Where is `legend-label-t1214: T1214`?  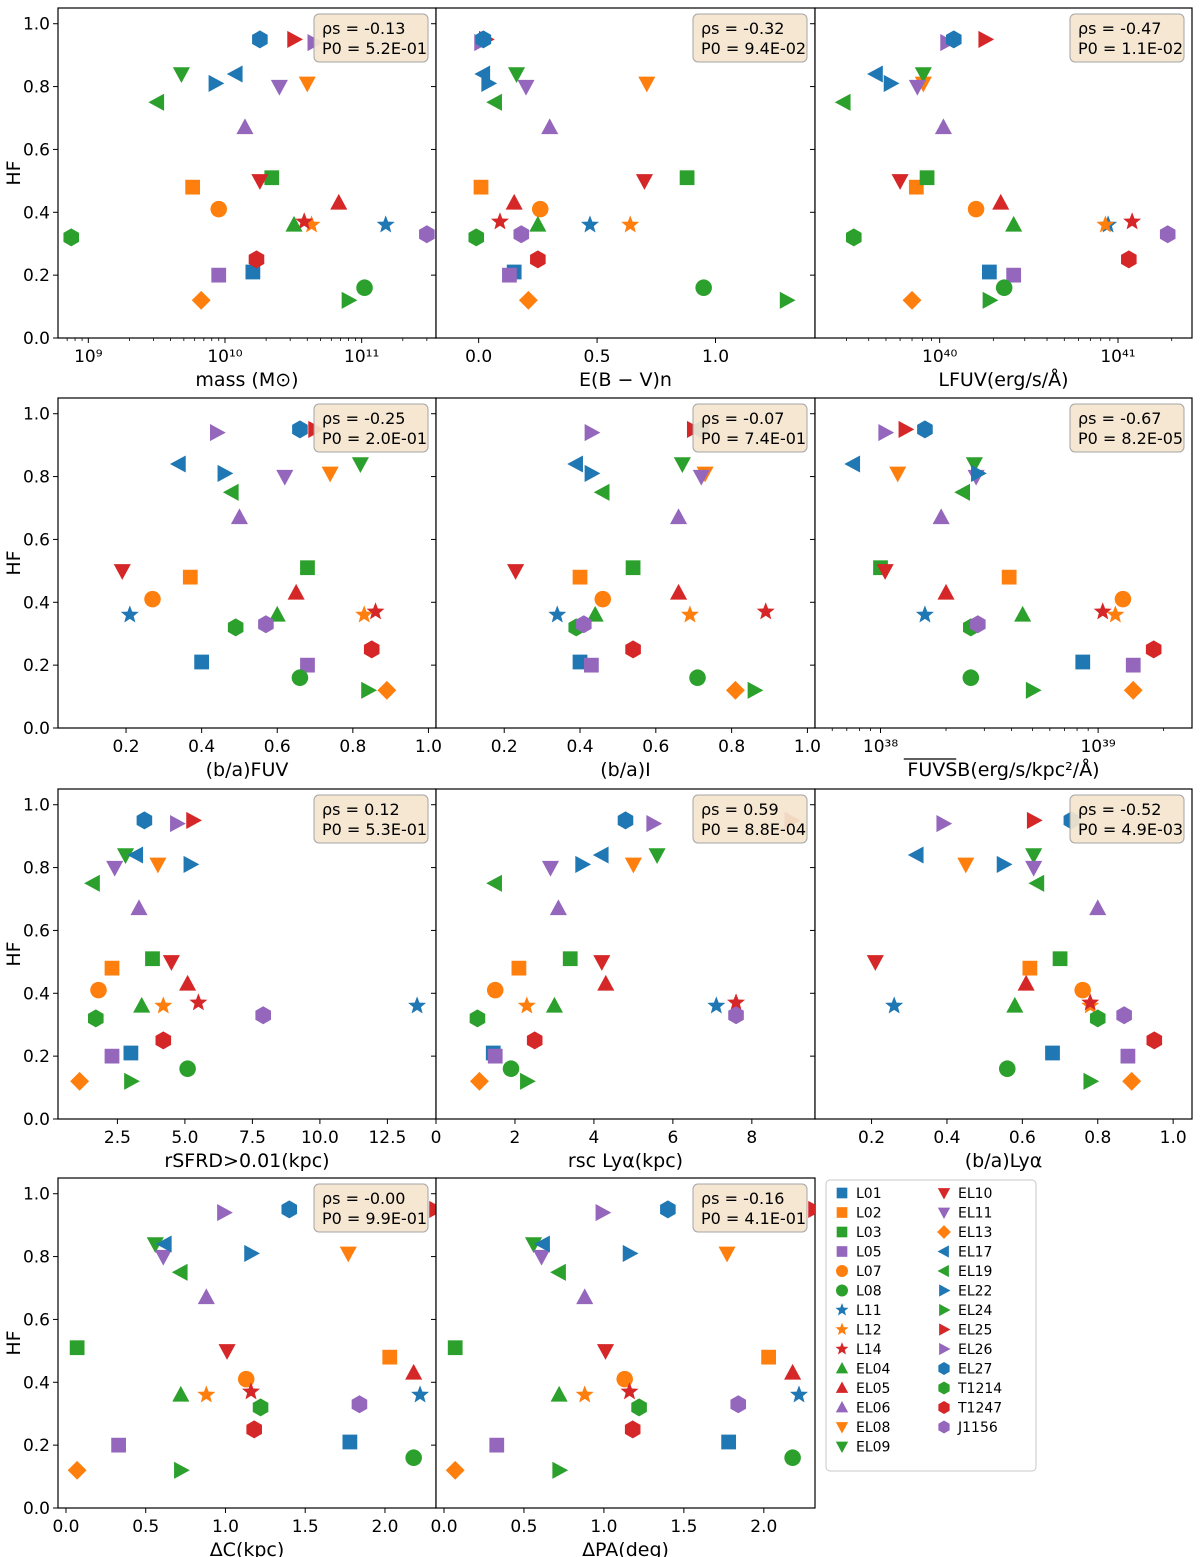
legend-label-t1214: T1214 is located at coordinates (979, 1389).